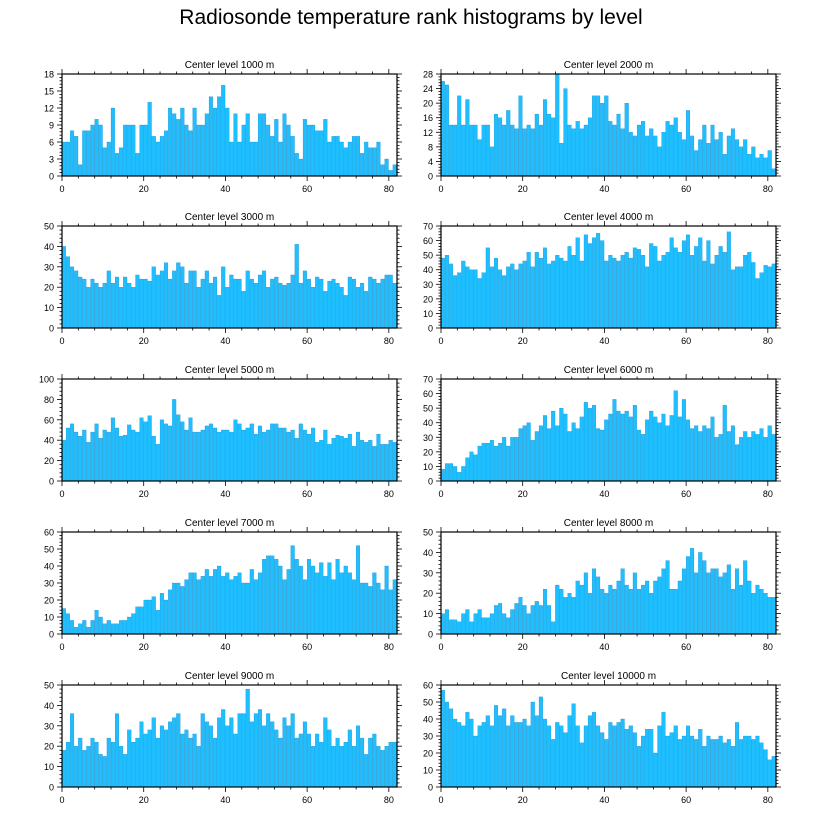 This screenshot has width=822, height=824. What do you see at coordinates (51, 126) in the screenshot?
I see `y-tick-label: 9` at bounding box center [51, 126].